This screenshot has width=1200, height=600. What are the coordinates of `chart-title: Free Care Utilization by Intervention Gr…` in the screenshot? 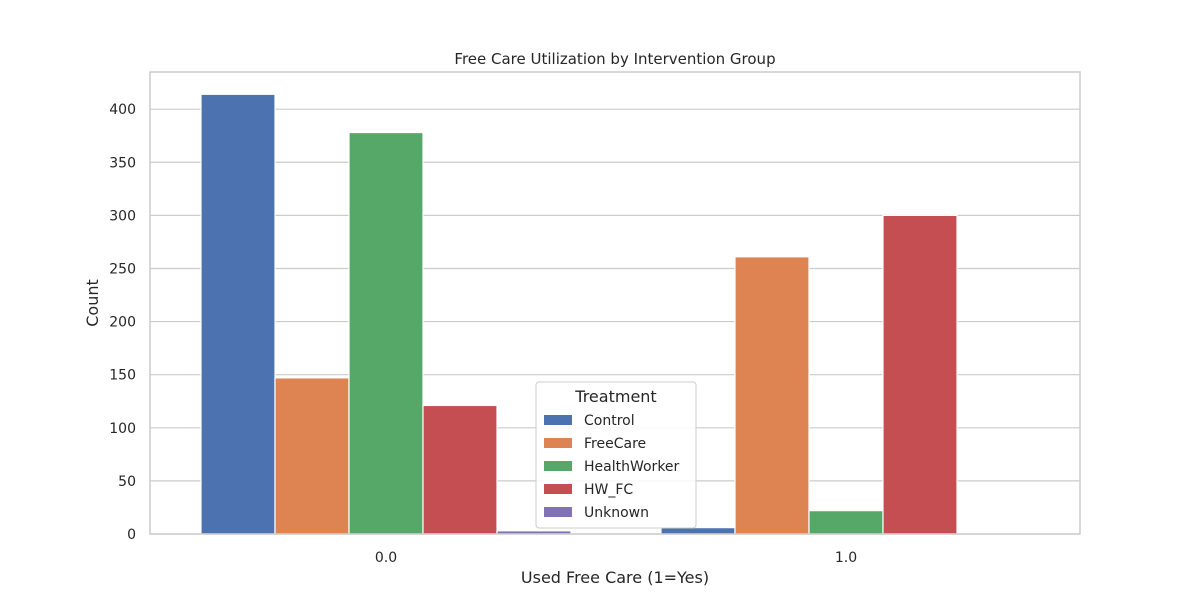 It's located at (614, 59).